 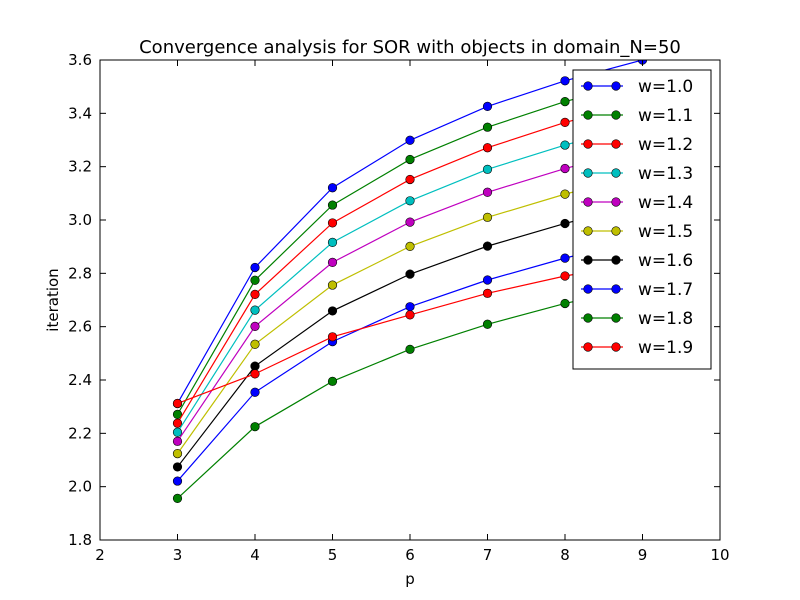 I want to click on x-tick-label: 9, so click(x=643, y=555).